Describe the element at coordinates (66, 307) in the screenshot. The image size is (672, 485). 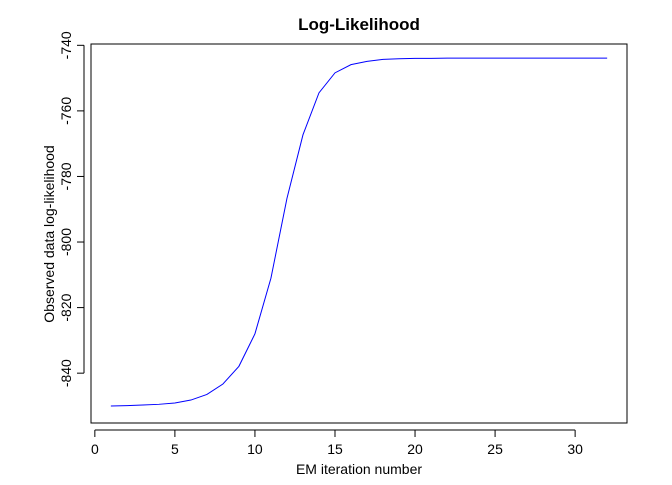
I see `y-tick-label: -820` at that location.